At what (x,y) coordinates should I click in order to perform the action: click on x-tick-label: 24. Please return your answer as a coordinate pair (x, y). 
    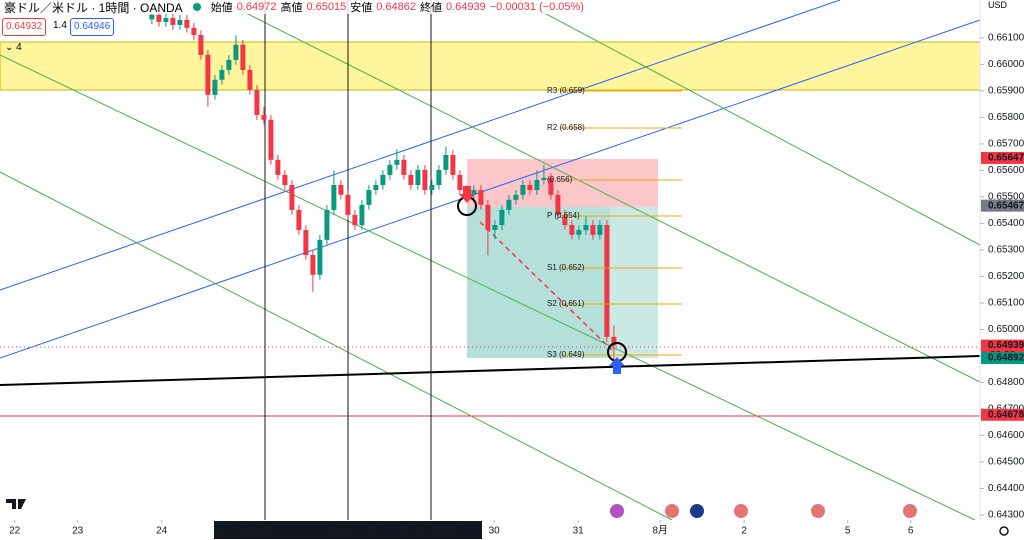
    Looking at the image, I should click on (162, 531).